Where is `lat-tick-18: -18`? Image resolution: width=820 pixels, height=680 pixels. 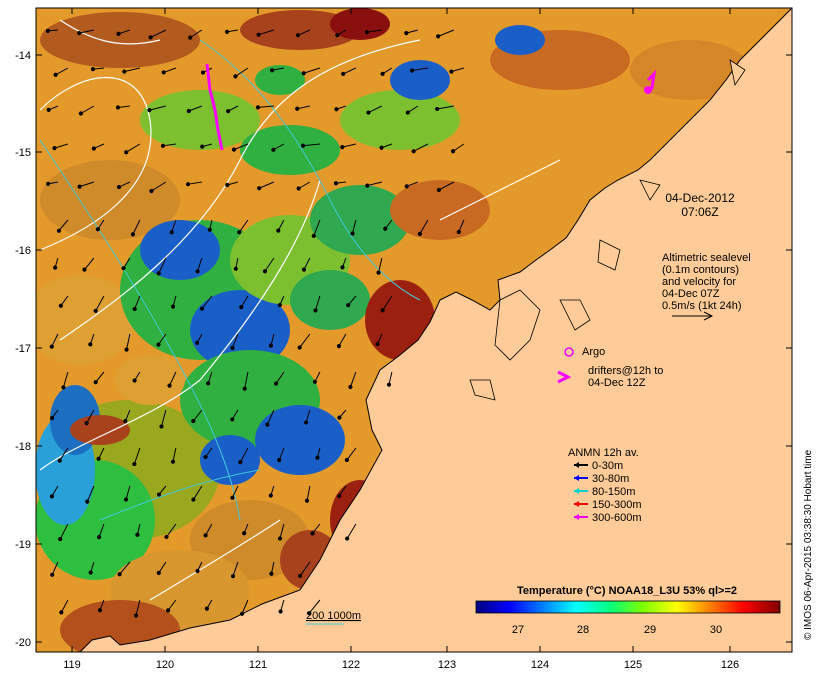
lat-tick-18: -18 is located at coordinates (23, 447).